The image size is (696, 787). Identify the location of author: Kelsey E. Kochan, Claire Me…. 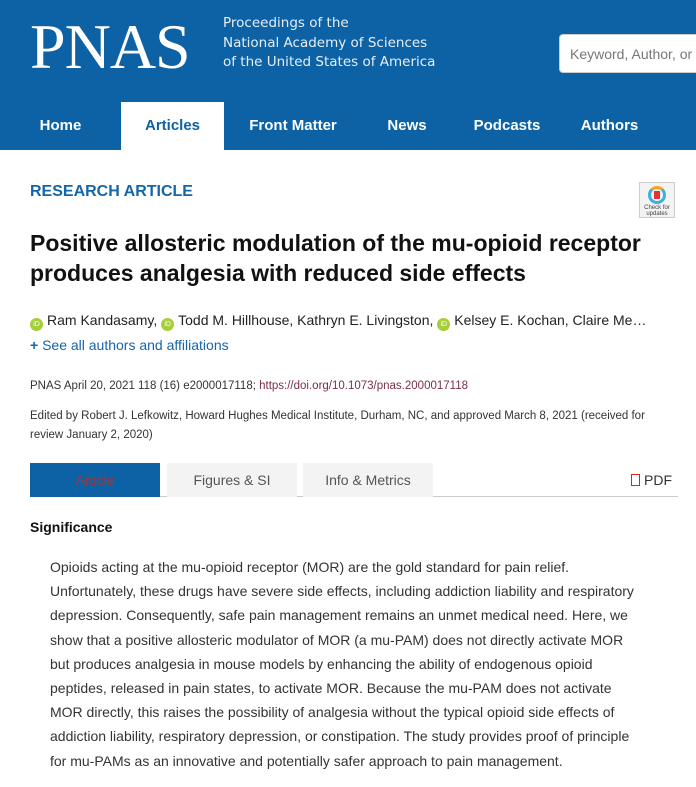
(550, 320).